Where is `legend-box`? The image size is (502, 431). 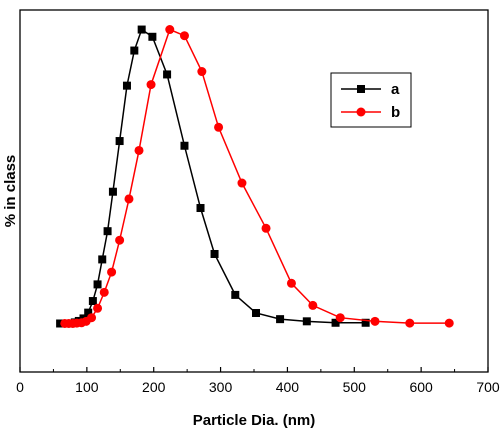 legend-box is located at coordinates (371, 100).